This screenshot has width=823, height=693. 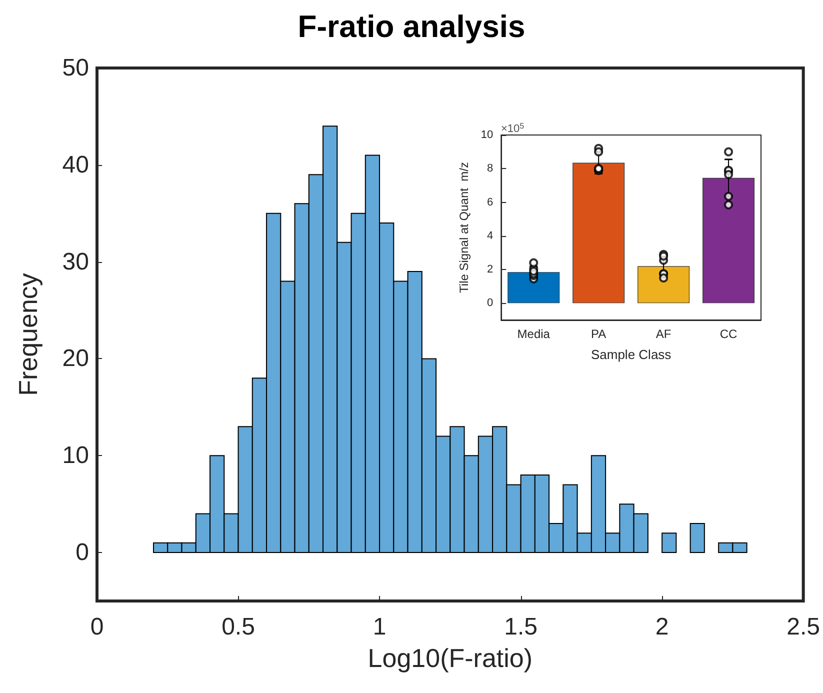 What do you see at coordinates (490, 270) in the screenshot?
I see `y-tick-label: 2` at bounding box center [490, 270].